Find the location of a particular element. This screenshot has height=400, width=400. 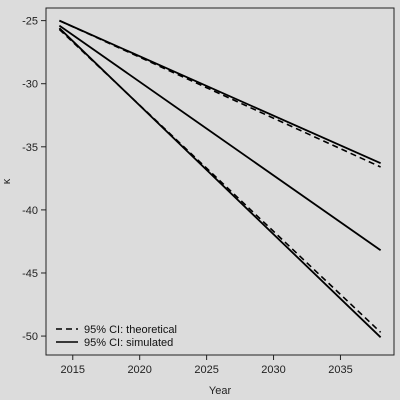

y-tick-label: -40 is located at coordinates (30, 211).